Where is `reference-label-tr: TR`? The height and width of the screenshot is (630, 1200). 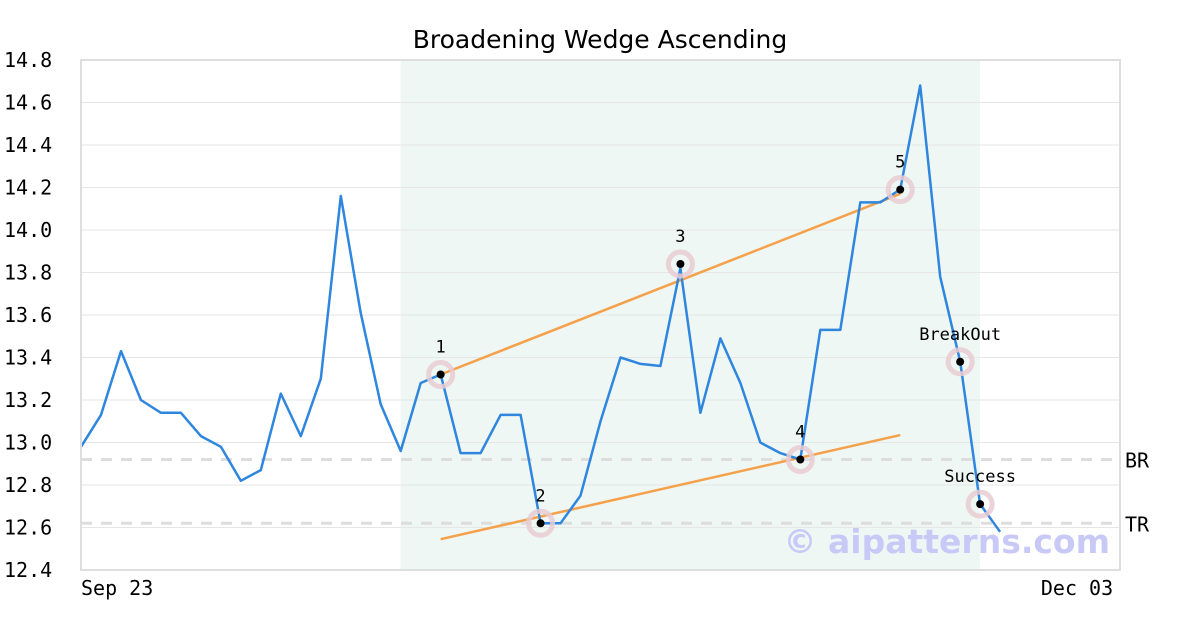
reference-label-tr: TR is located at coordinates (1137, 524).